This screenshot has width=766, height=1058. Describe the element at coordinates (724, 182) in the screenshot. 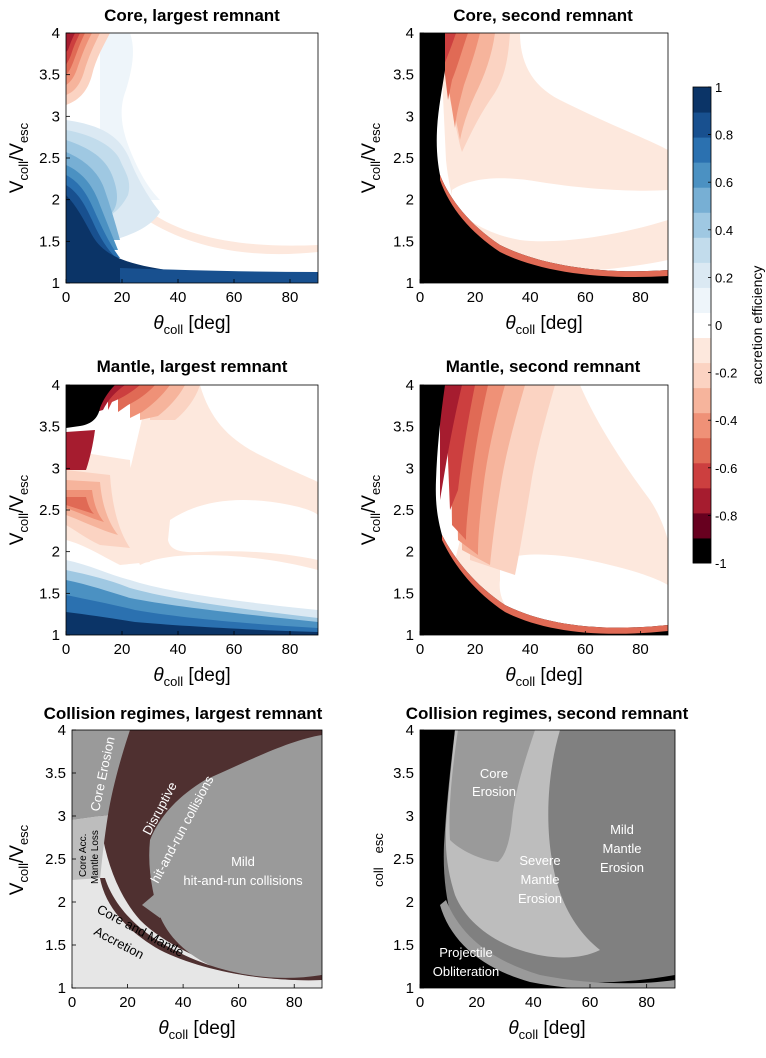

I see `colorbar-tick-label: 0.6` at that location.